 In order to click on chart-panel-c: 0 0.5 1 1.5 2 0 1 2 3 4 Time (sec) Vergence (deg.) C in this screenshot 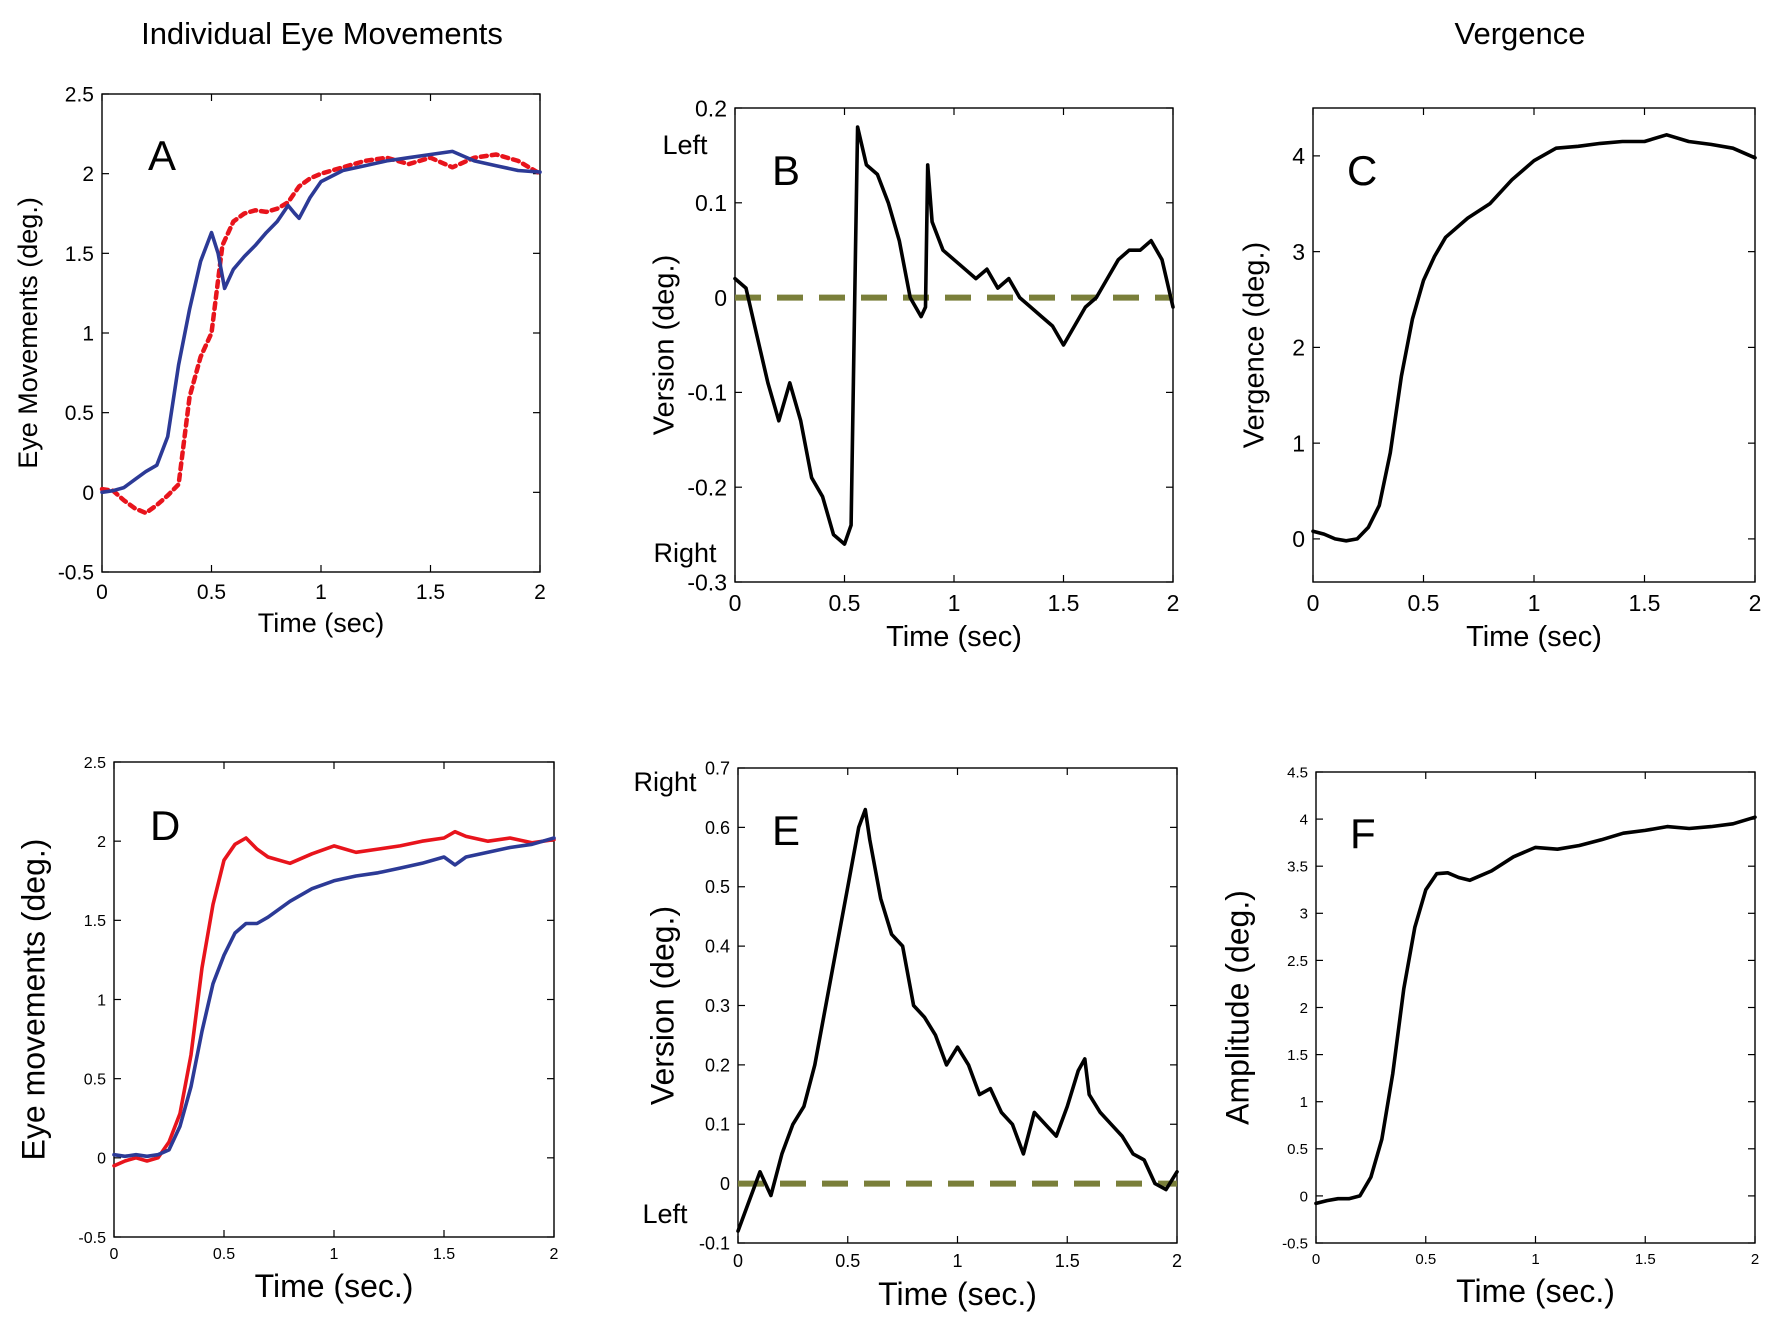, I will do `click(1500, 380)`.